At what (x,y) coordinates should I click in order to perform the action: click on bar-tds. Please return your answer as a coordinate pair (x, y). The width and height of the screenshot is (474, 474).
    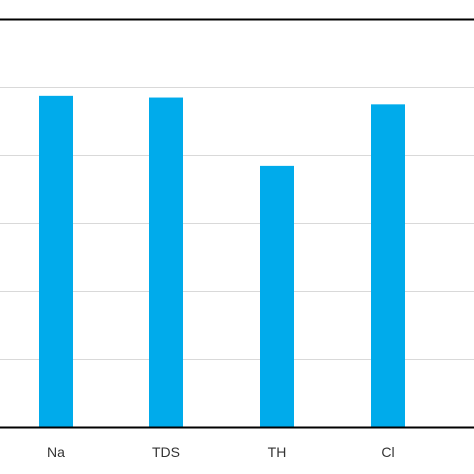
    Looking at the image, I should click on (166, 262).